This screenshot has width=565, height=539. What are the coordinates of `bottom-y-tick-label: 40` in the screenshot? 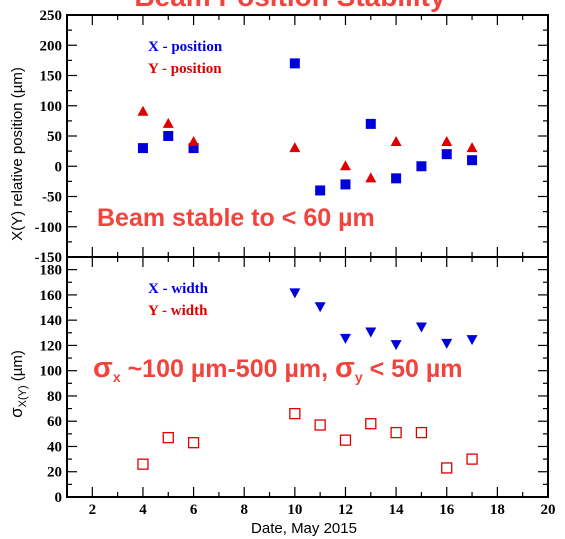 It's located at (54, 447).